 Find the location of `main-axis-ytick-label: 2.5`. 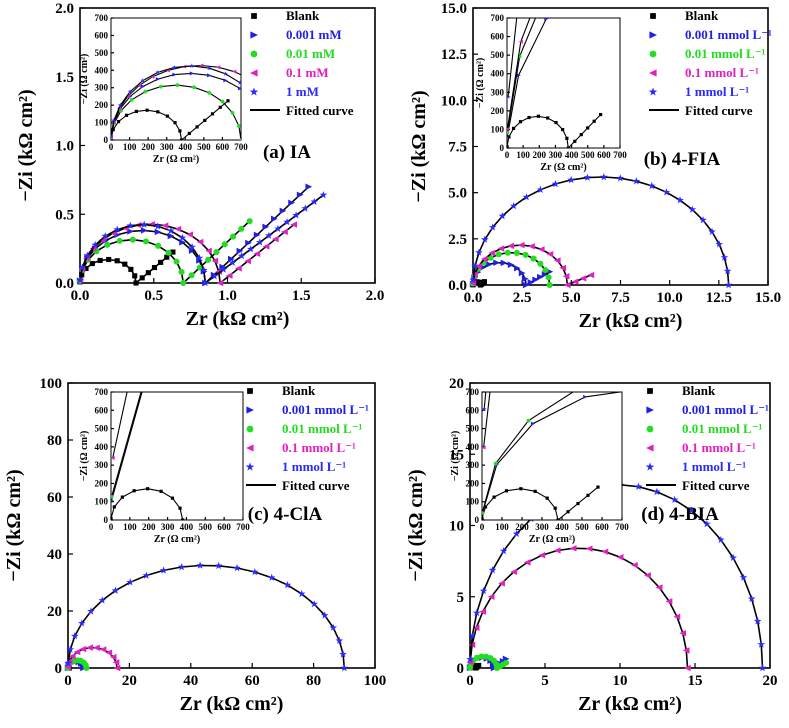

main-axis-ytick-label: 2.5 is located at coordinates (457, 240).